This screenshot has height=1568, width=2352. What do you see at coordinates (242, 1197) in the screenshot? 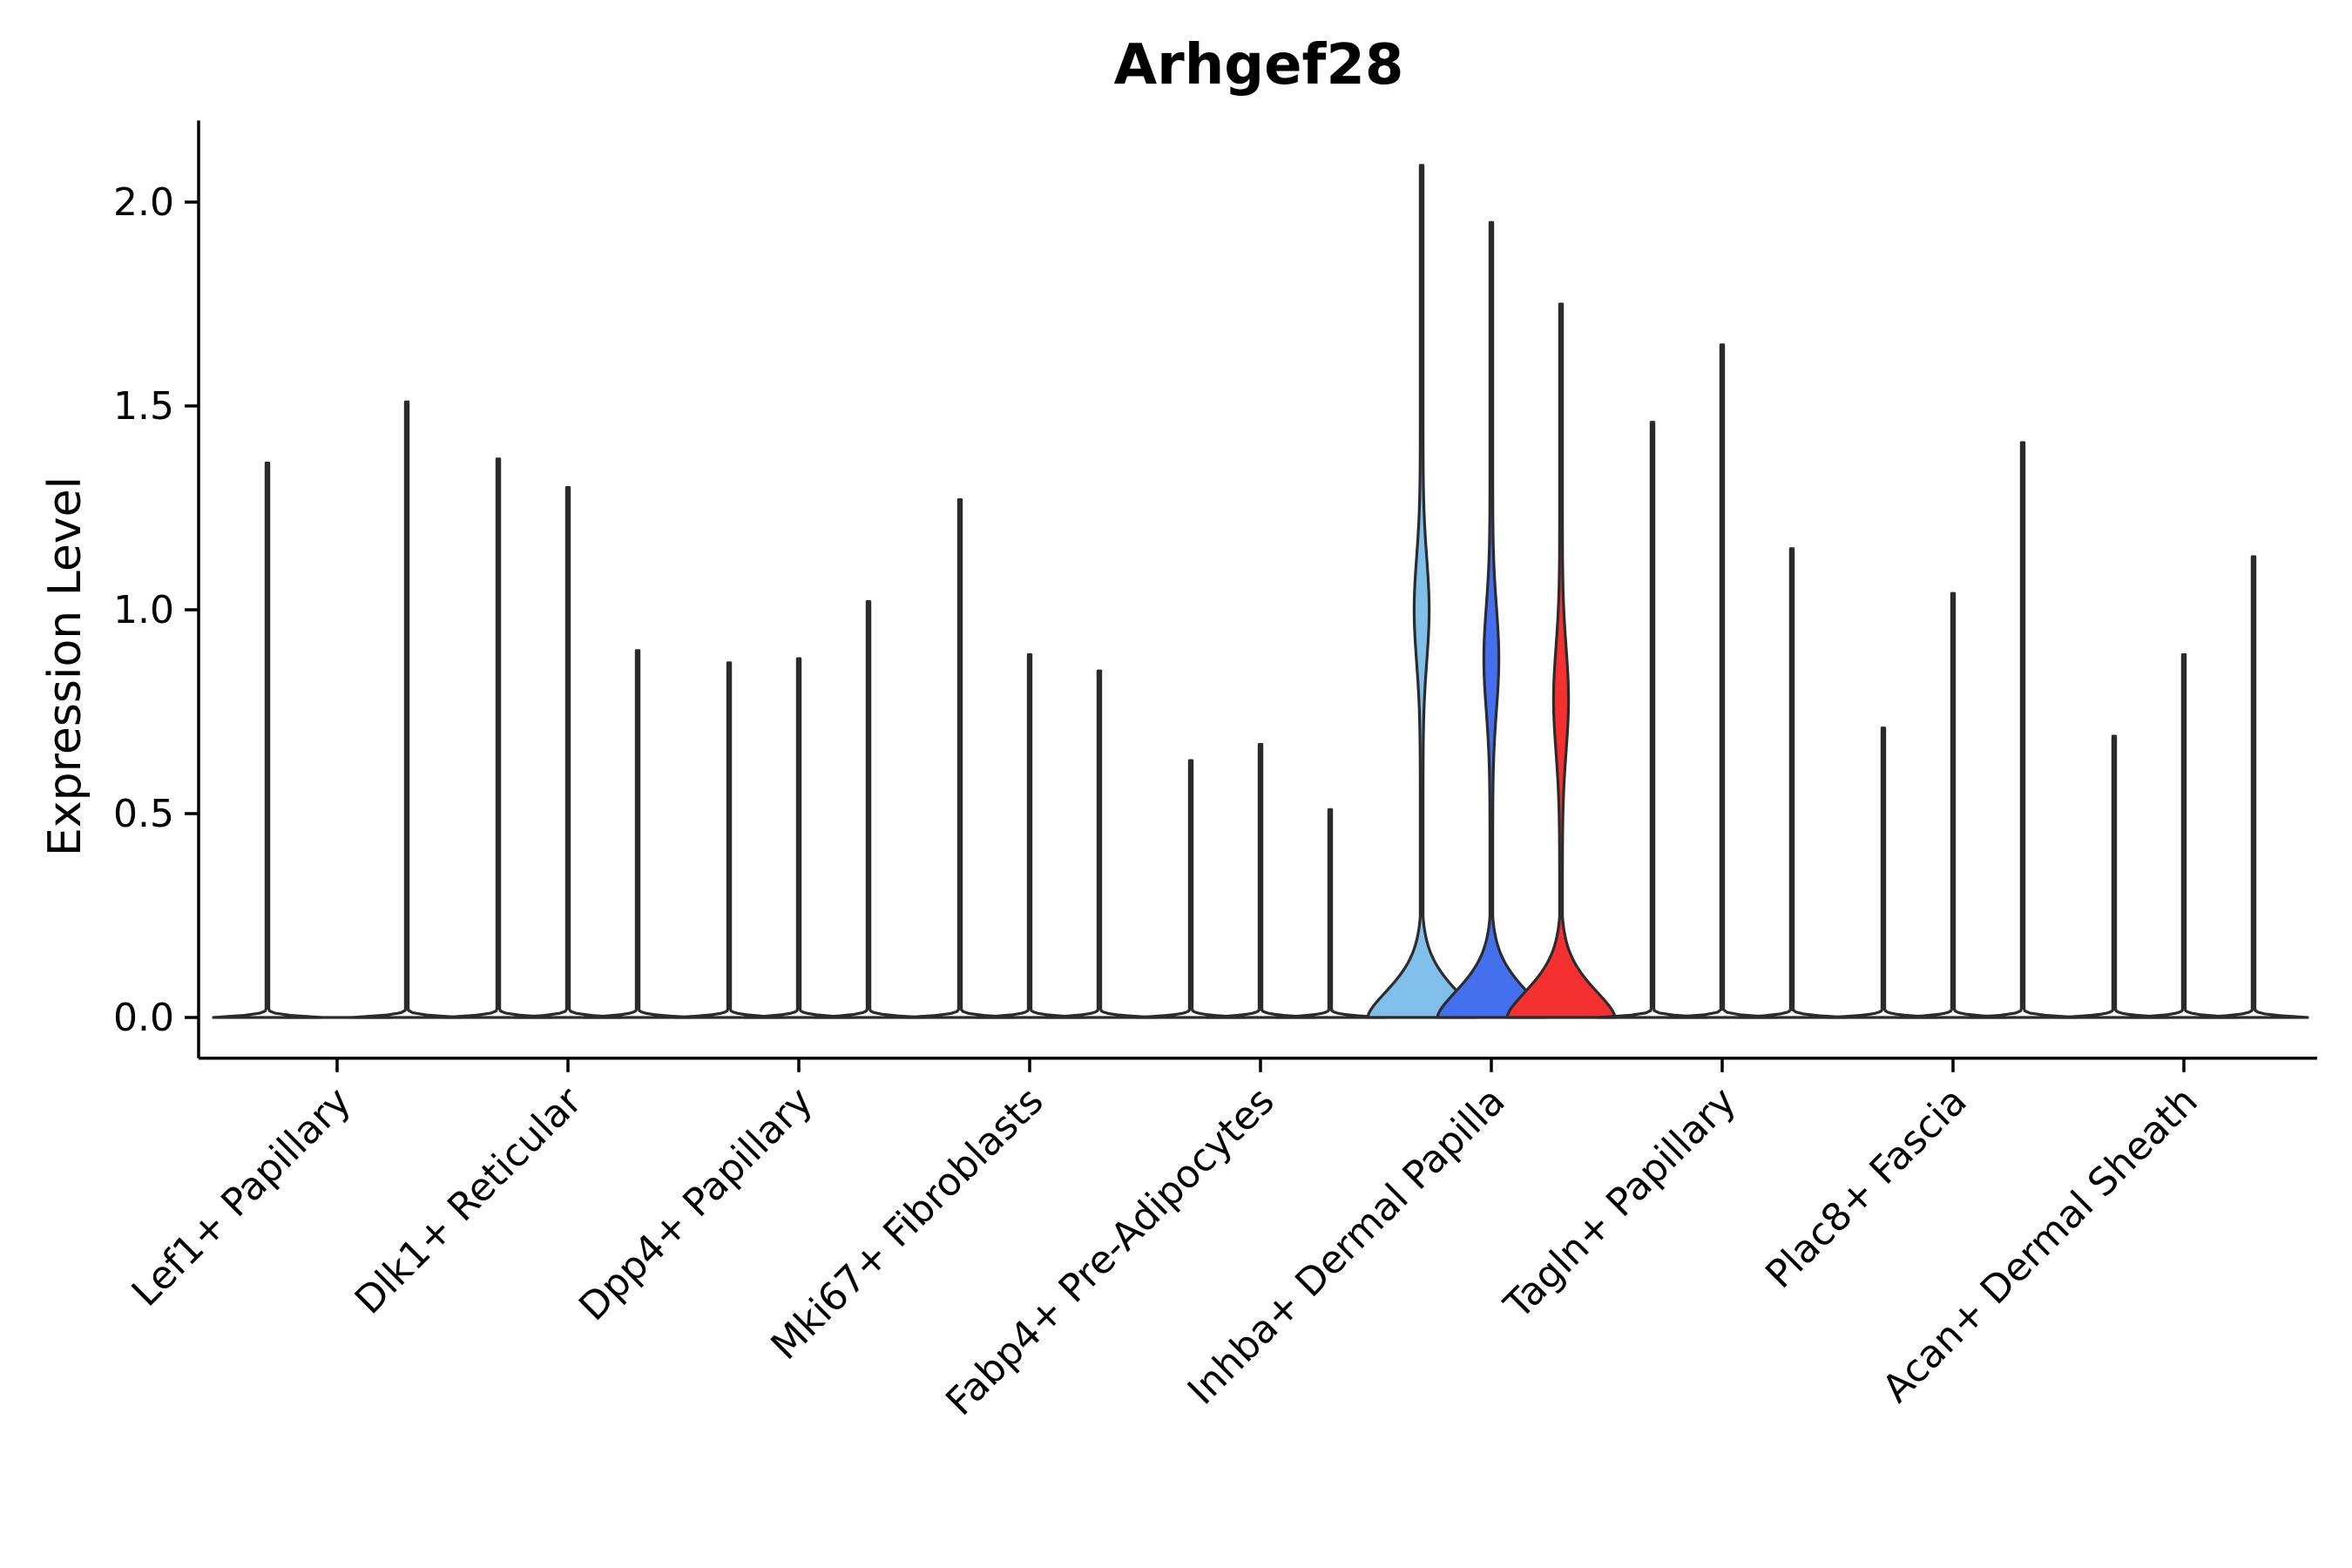
I see `x-tick-label: Lef1+ Papillary` at bounding box center [242, 1197].